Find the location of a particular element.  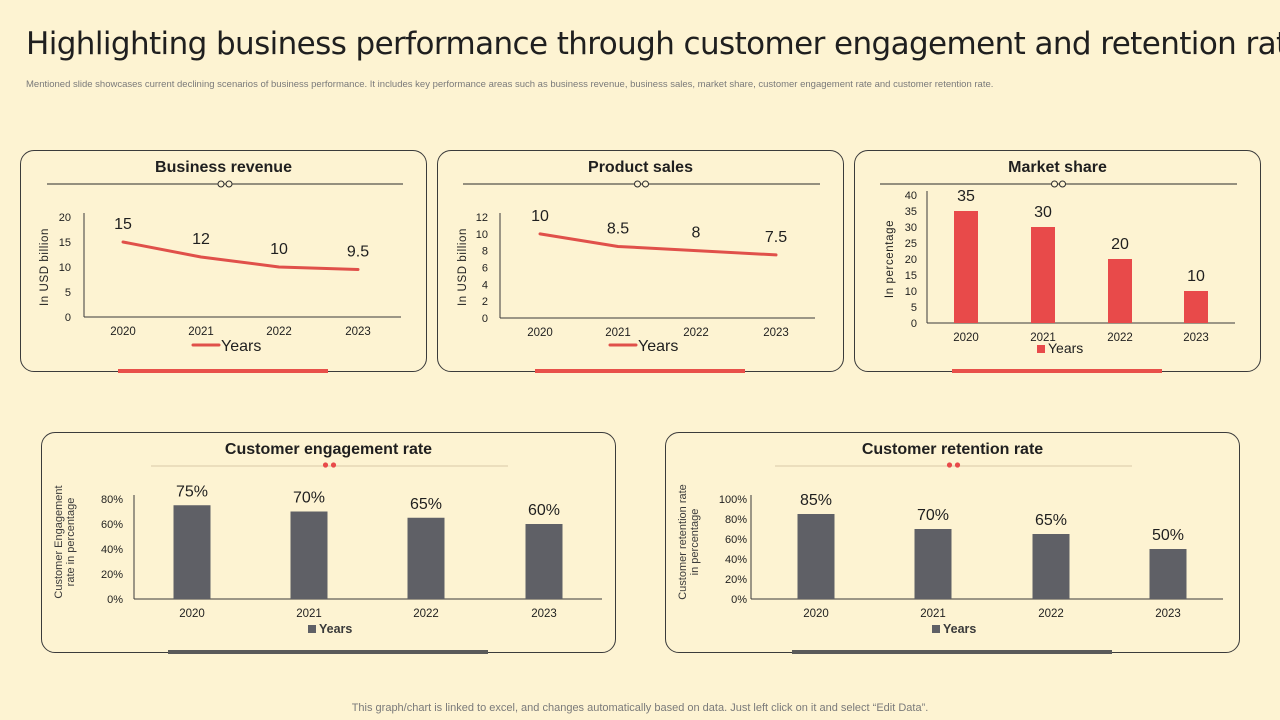

retention-accent-bar is located at coordinates (952, 652).